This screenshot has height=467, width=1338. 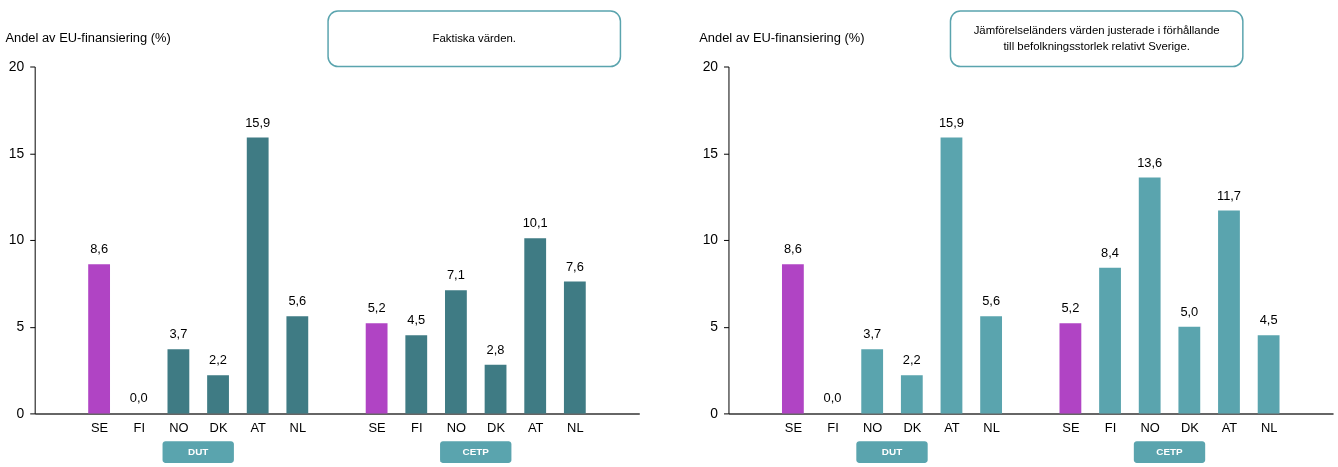 I want to click on text: Jämförelseländers värden justerade i förhållande till befolkningsstorlek relativt Sverige., so click(x=1096, y=37).